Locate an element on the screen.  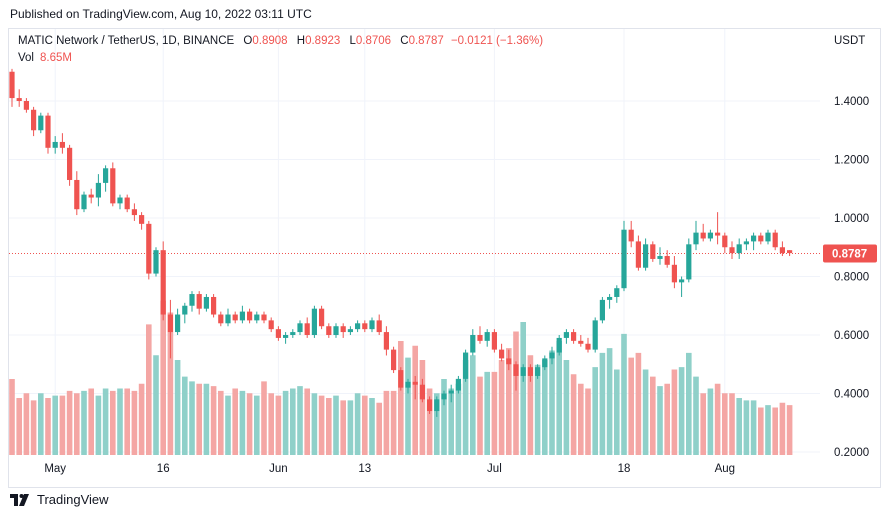
time-axis: May 16 Jun 13 Jul 18 Aug is located at coordinates (389, 469).